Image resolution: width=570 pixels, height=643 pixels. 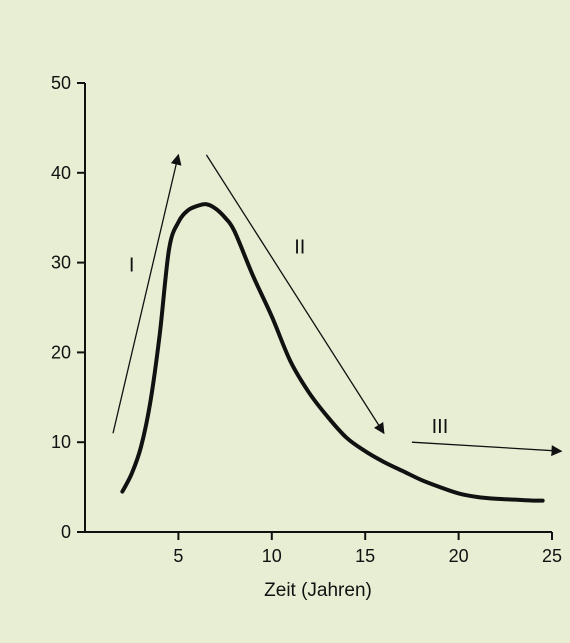 I want to click on x-tick-label: 10, so click(x=272, y=556).